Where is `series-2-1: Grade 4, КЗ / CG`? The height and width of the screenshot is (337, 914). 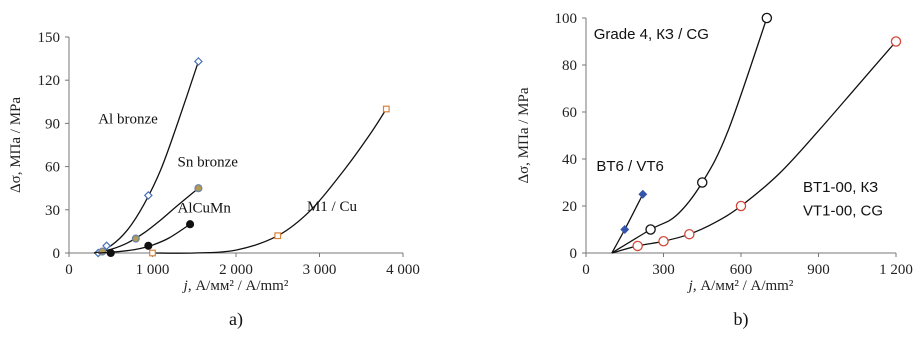 series-2-1: Grade 4, КЗ / CG is located at coordinates (683, 133).